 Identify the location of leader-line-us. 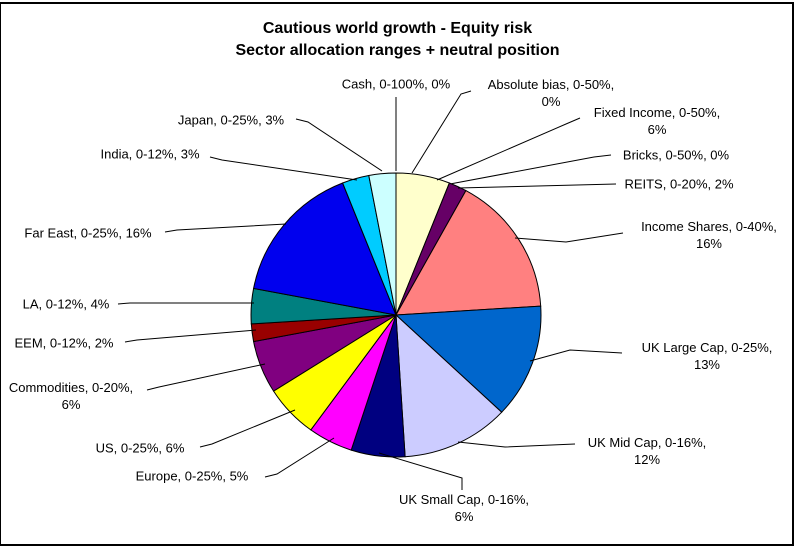
(247, 428).